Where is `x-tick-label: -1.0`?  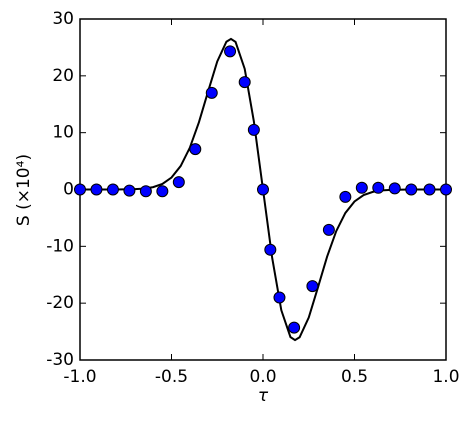
x-tick-label: -1.0 is located at coordinates (79, 377).